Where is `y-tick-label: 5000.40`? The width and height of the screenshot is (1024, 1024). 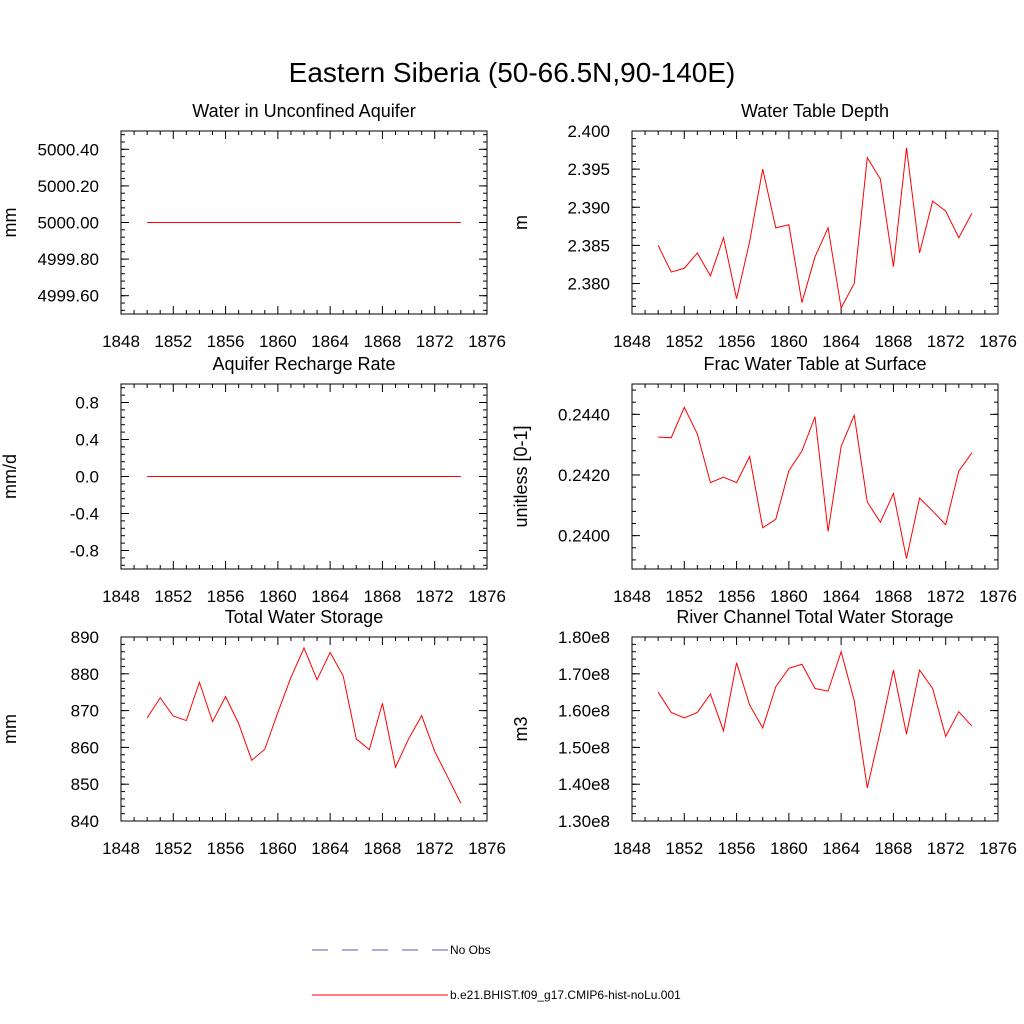
y-tick-label: 5000.40 is located at coordinates (68, 149).